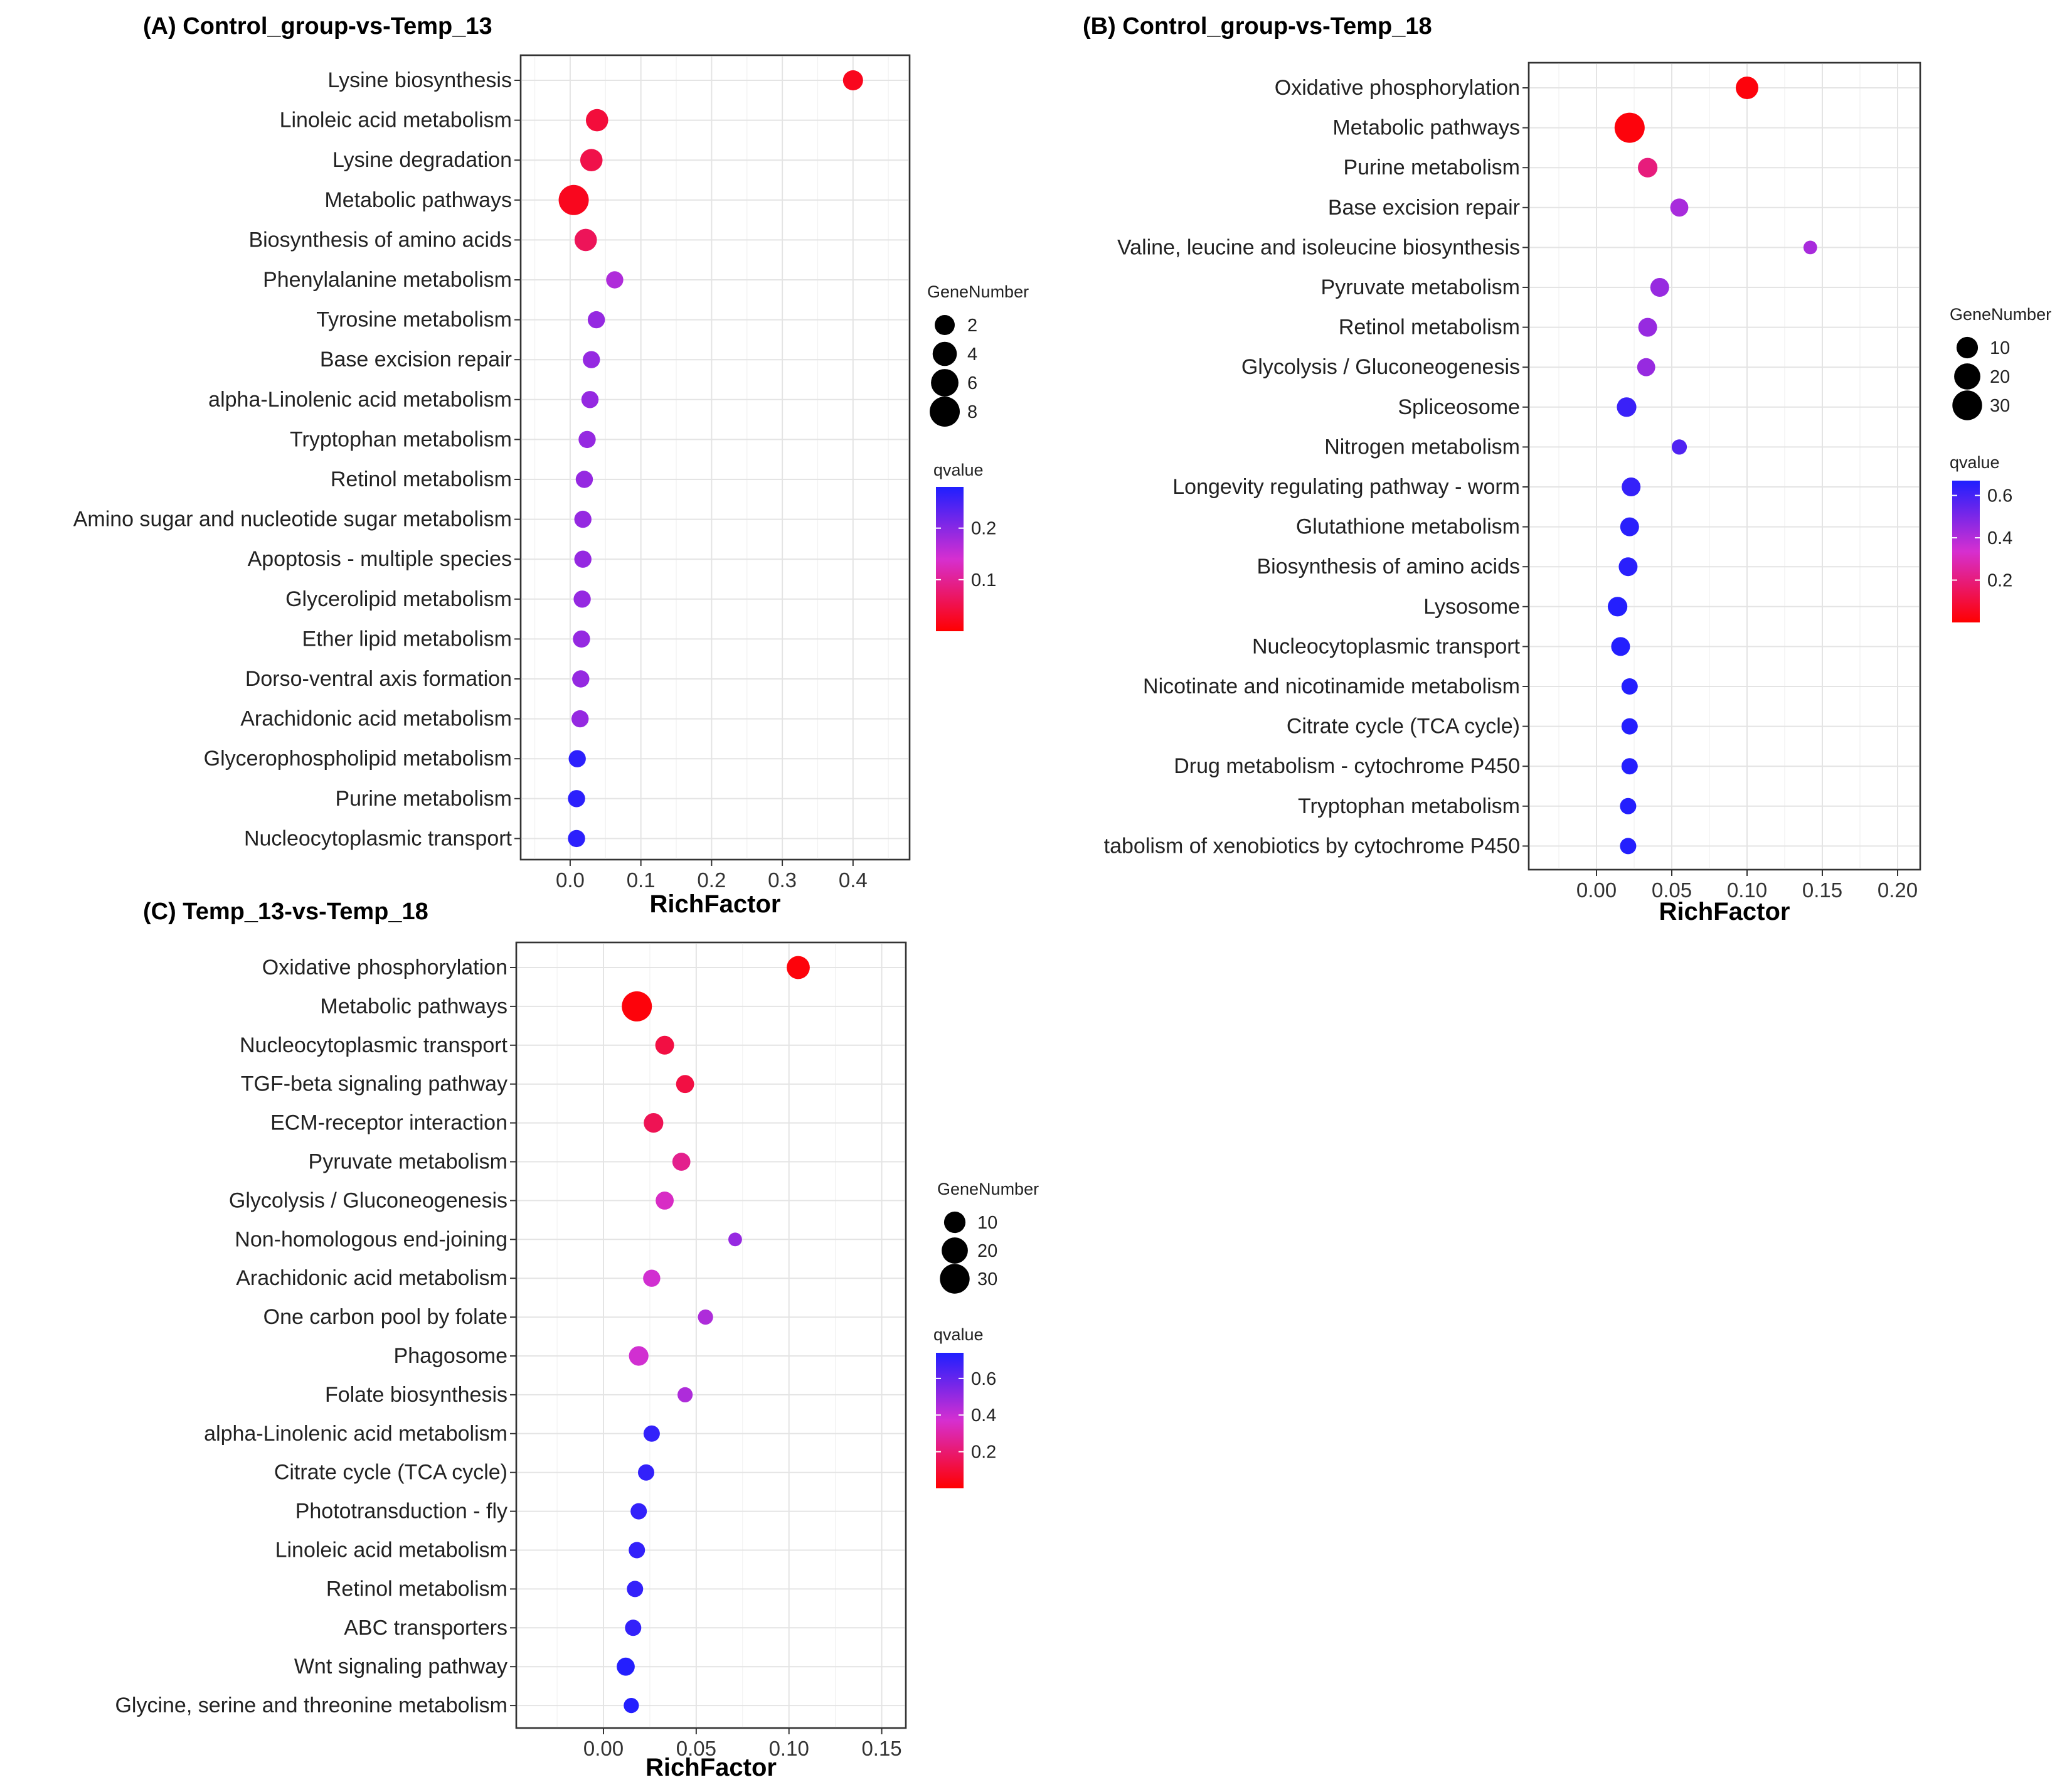 The height and width of the screenshot is (1787, 2072). What do you see at coordinates (422, 160) in the screenshot?
I see `y-tick-label: Lysine degradation` at bounding box center [422, 160].